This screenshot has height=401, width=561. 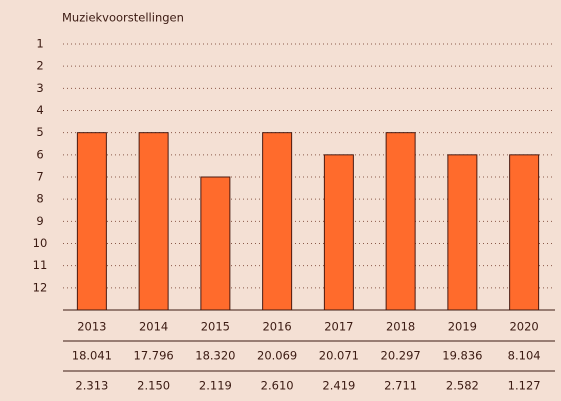 What do you see at coordinates (39, 88) in the screenshot?
I see `y-tick-label: 3` at bounding box center [39, 88].